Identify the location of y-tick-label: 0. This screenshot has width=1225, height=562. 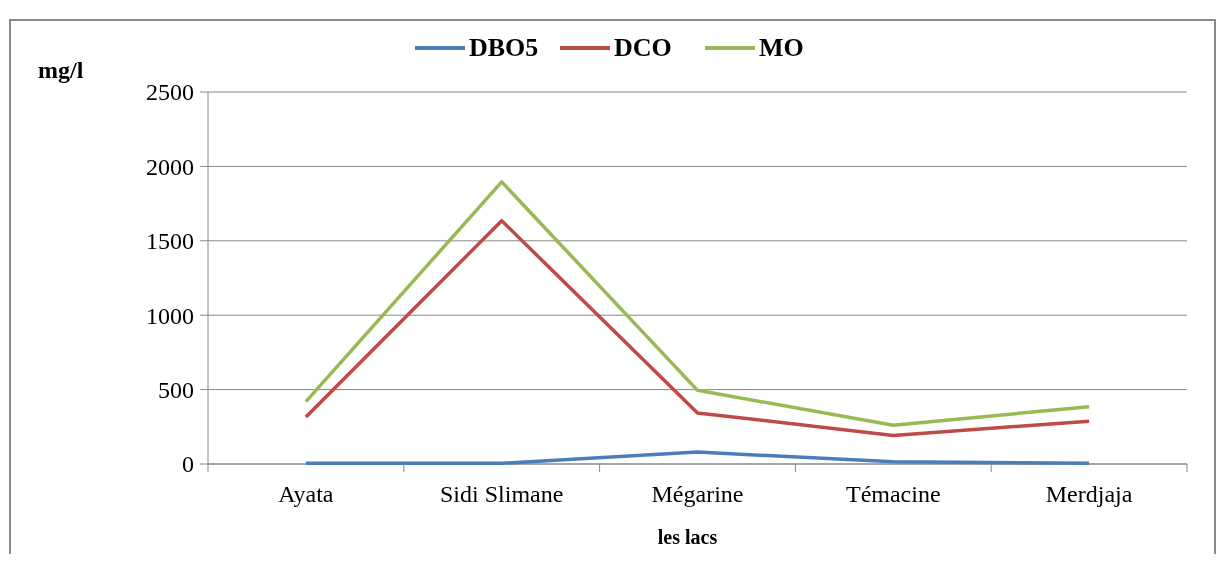
(188, 464).